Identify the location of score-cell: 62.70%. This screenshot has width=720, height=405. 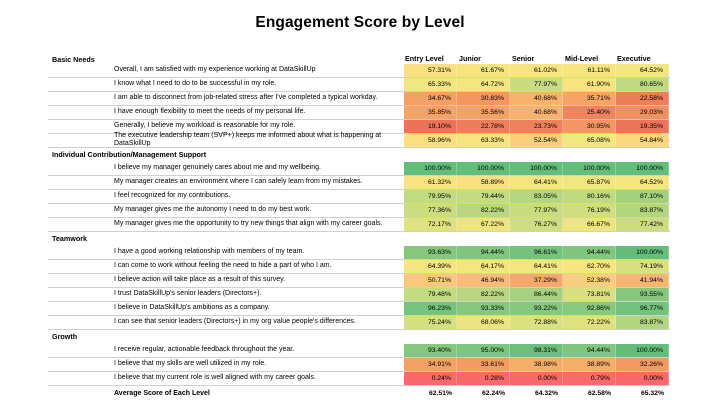
(589, 266).